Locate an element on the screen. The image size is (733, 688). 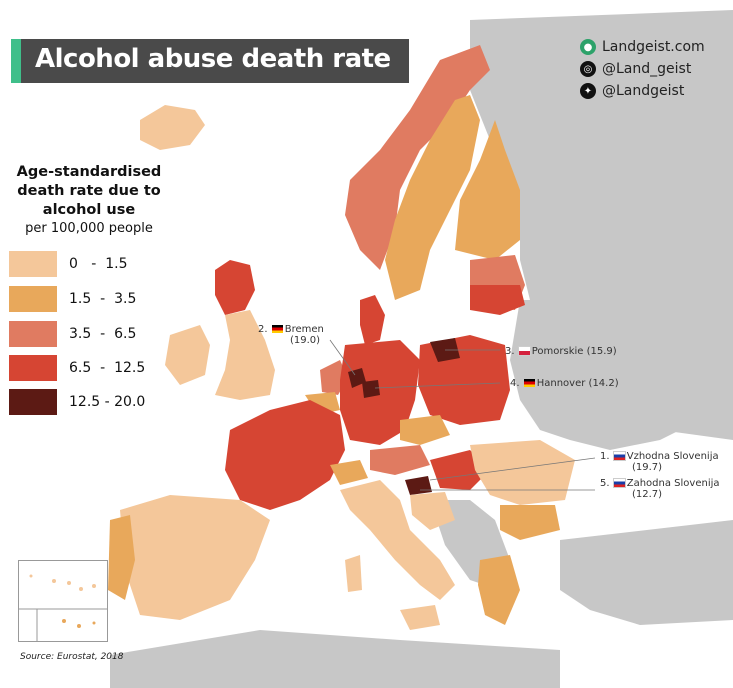
annotation-rank: 4. is located at coordinates (515, 383).